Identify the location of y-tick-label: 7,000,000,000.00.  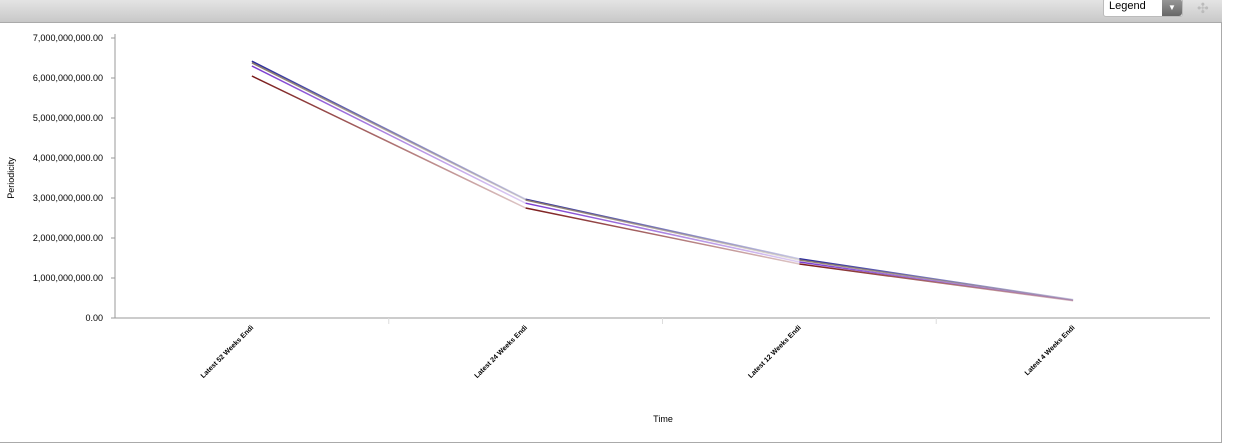
(68, 38).